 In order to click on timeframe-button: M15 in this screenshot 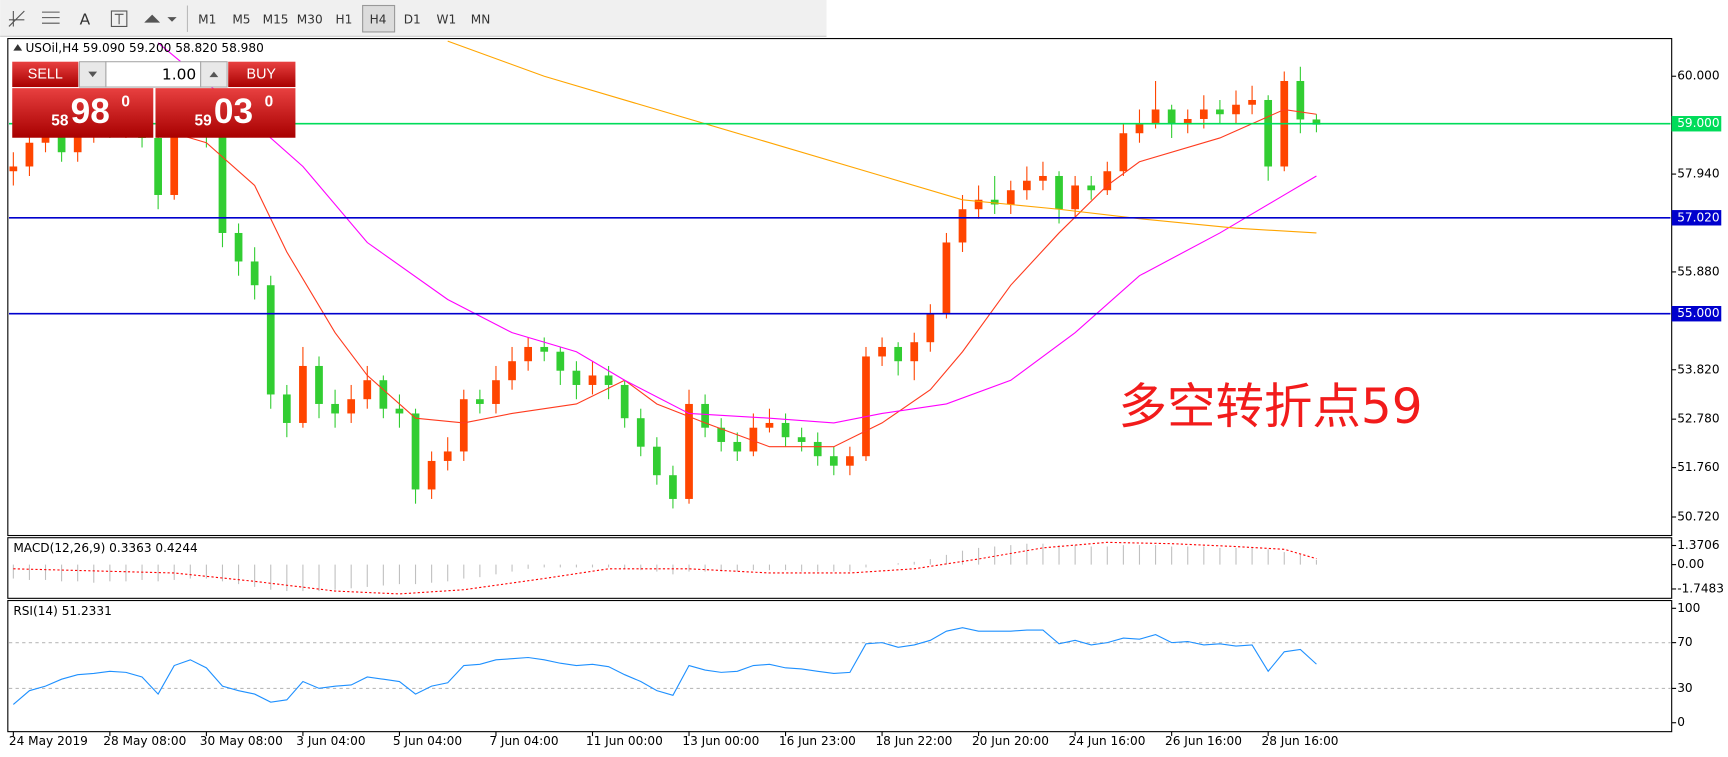, I will do `click(276, 19)`.